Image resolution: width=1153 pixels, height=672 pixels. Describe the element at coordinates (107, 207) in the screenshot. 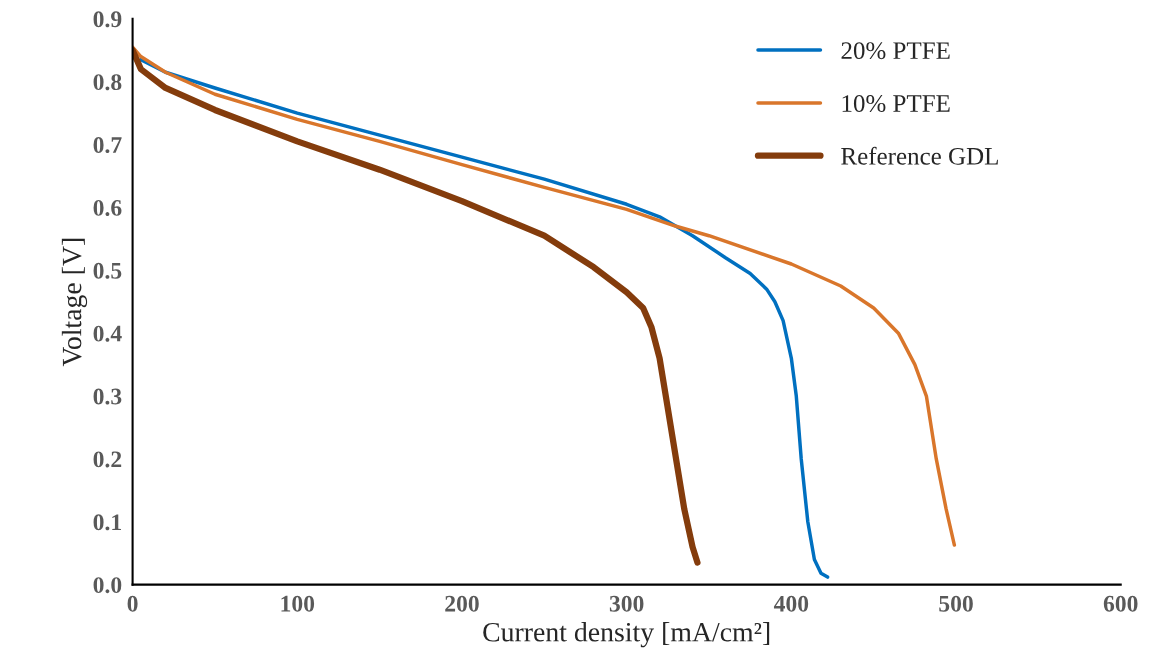

I see `y-tick-label: 0.6` at that location.